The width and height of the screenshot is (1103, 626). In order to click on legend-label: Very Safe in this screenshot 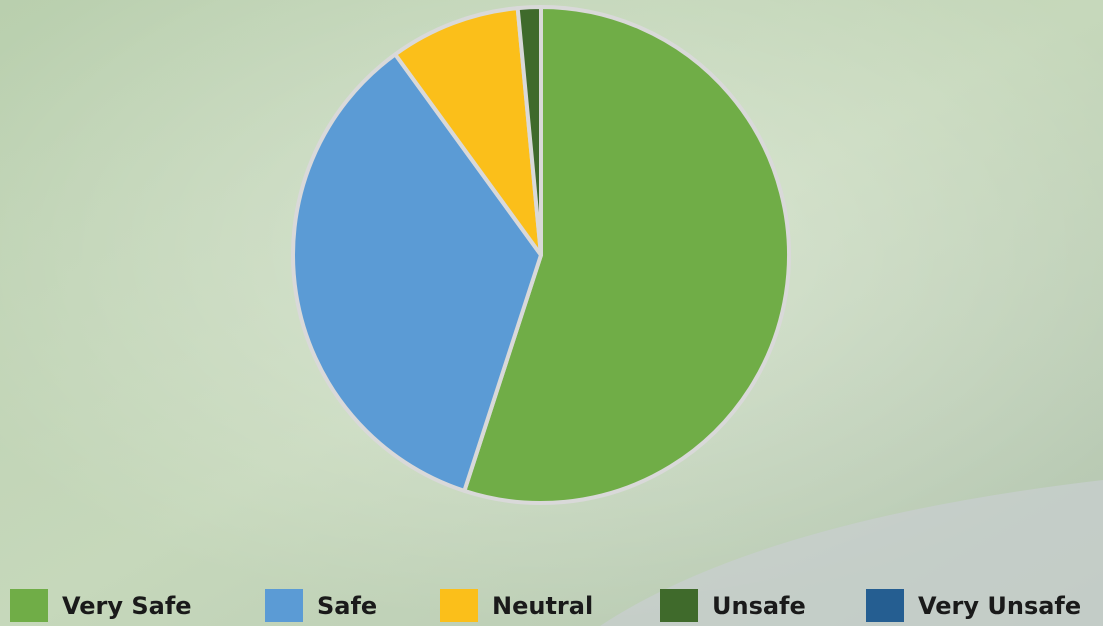, I will do `click(127, 606)`.